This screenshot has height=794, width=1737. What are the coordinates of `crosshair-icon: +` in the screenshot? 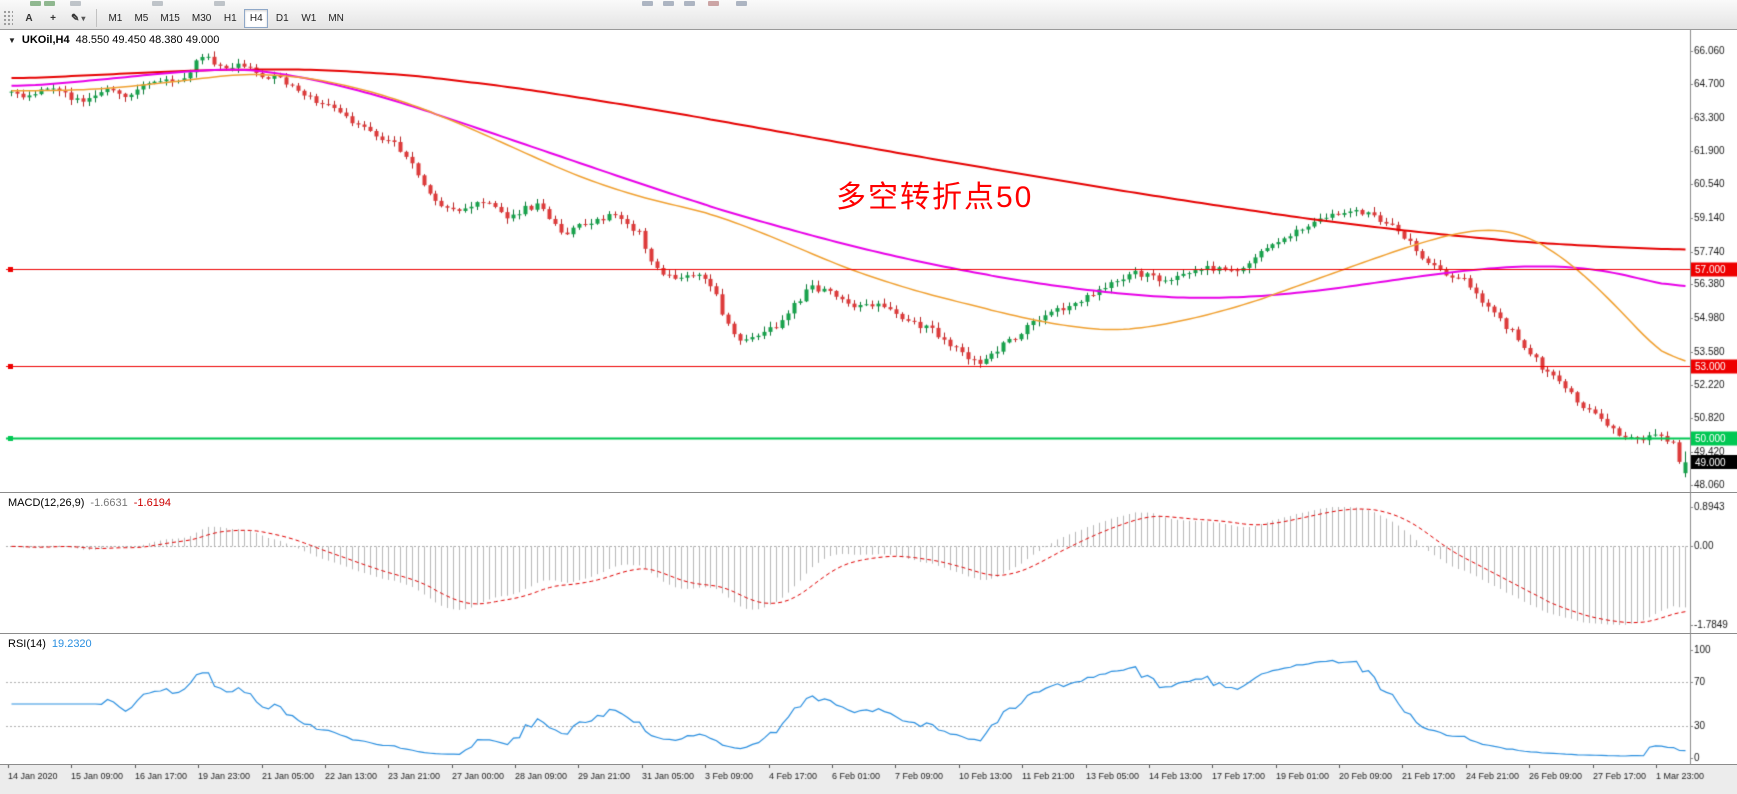 It's located at (53, 18).